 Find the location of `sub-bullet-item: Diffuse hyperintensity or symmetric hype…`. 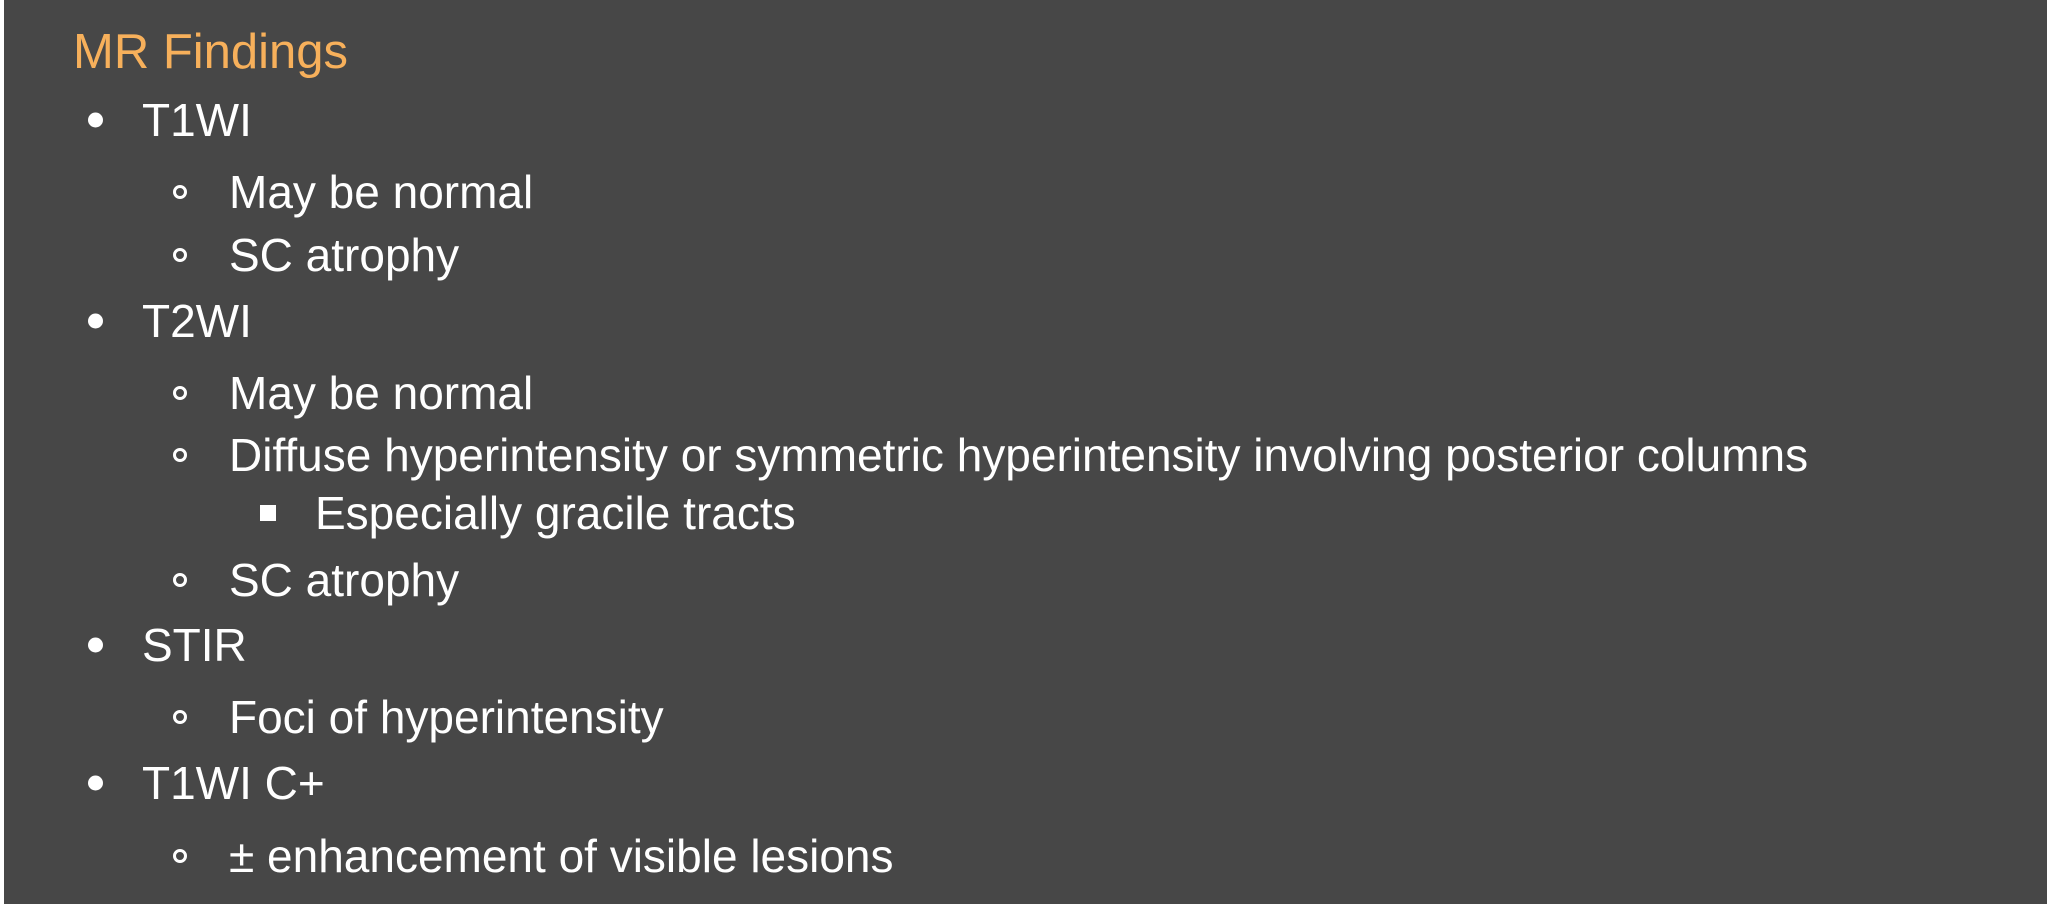

sub-bullet-item: Diffuse hyperintensity or symmetric hype… is located at coordinates (991, 455).